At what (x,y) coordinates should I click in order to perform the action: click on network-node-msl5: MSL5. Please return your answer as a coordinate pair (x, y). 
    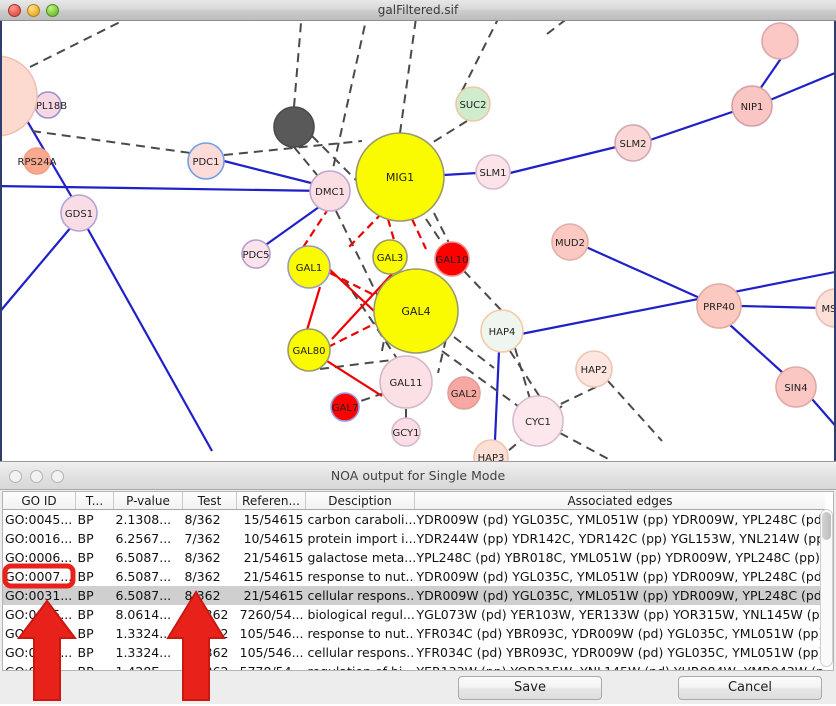
    Looking at the image, I should click on (824, 308).